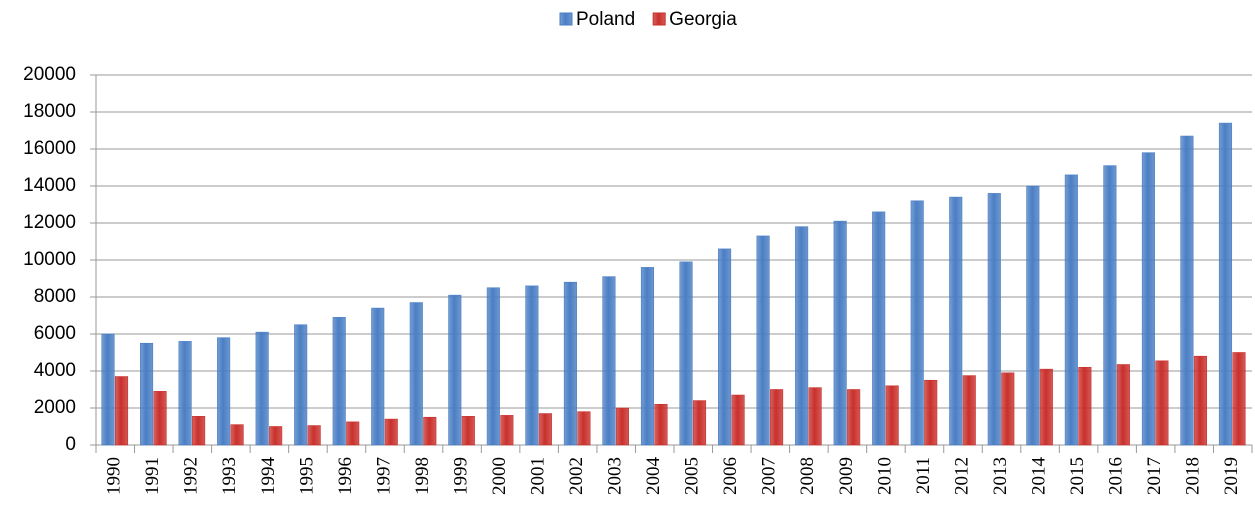 The width and height of the screenshot is (1255, 513). Describe the element at coordinates (1154, 476) in the screenshot. I see `x-tick-label: 2017` at that location.